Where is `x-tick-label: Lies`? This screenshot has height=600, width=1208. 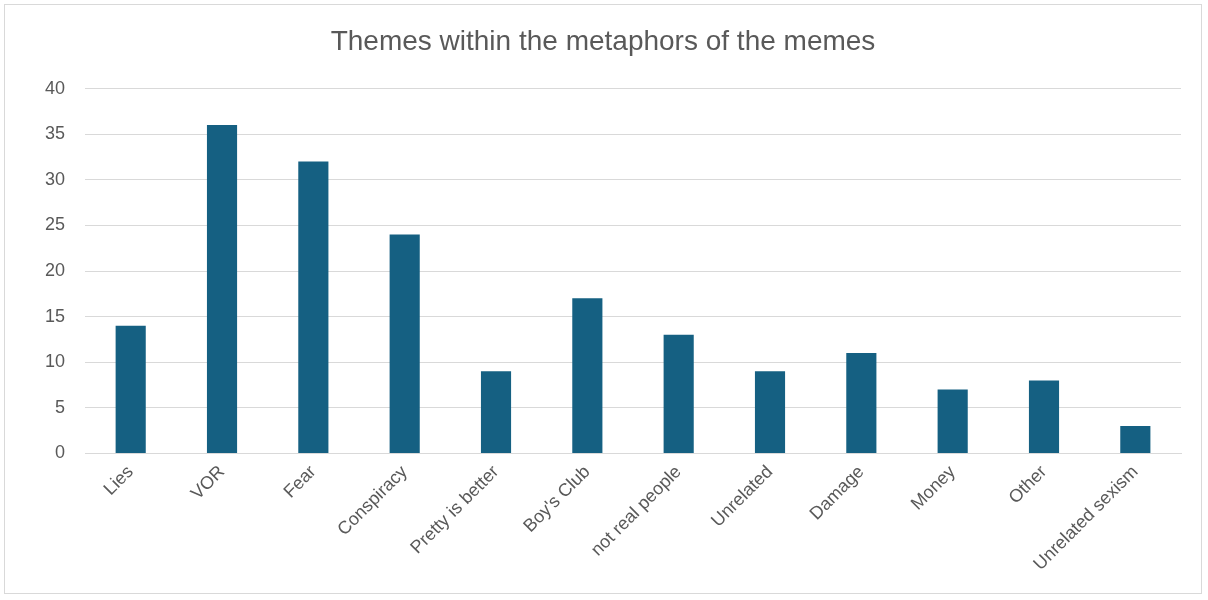
x-tick-label: Lies is located at coordinates (118, 480).